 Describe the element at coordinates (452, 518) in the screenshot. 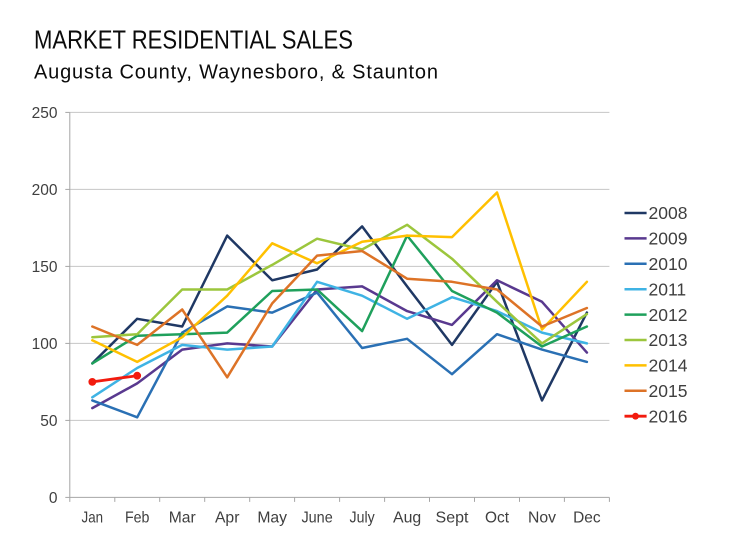

I see `svg-text: Sept` at that location.